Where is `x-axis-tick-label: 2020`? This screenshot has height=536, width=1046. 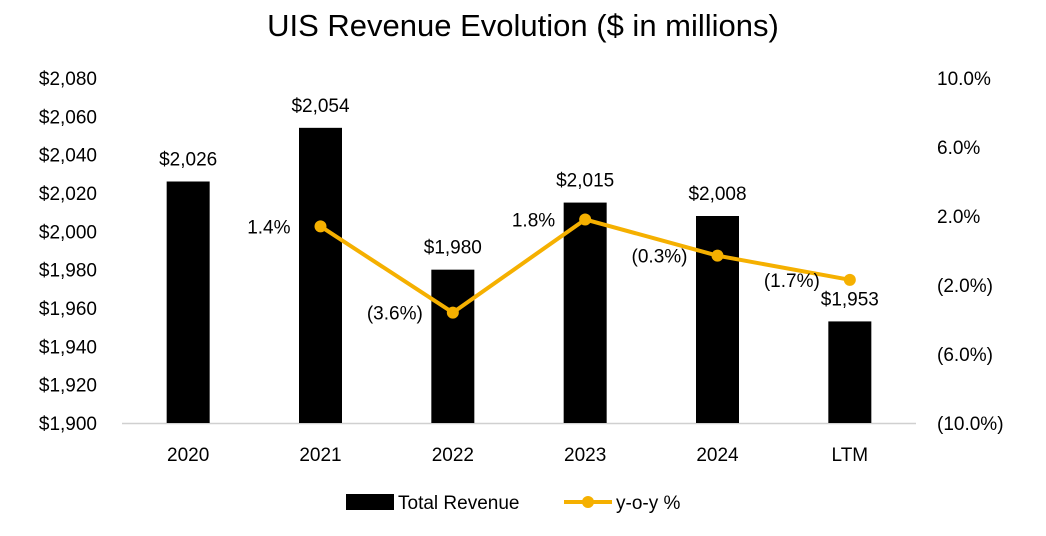 x-axis-tick-label: 2020 is located at coordinates (188, 455).